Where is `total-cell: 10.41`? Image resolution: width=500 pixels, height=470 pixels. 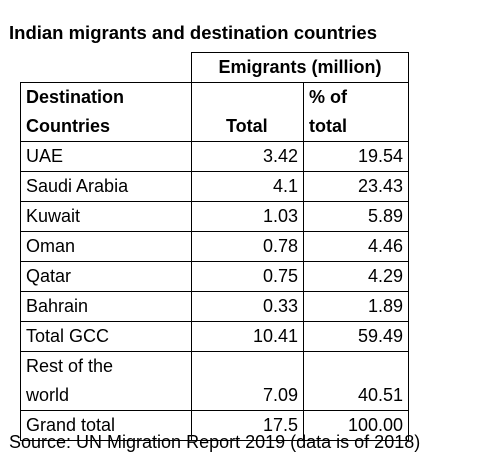
total-cell: 10.41 is located at coordinates (247, 336).